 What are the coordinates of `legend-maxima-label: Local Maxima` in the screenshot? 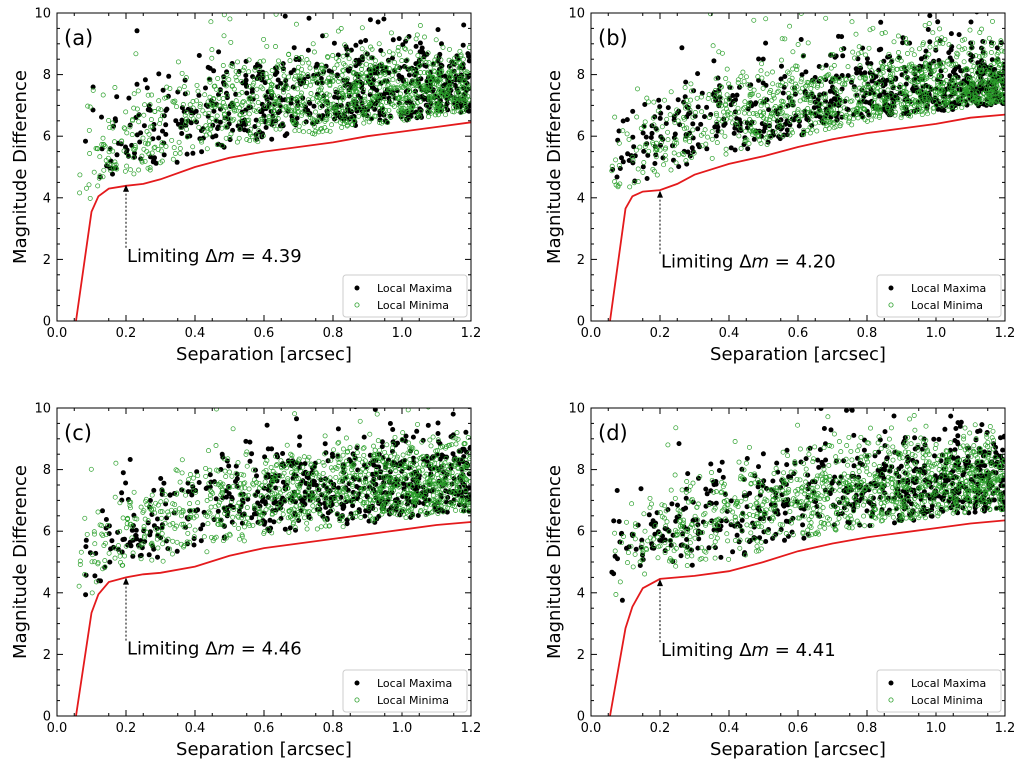 It's located at (948, 288).